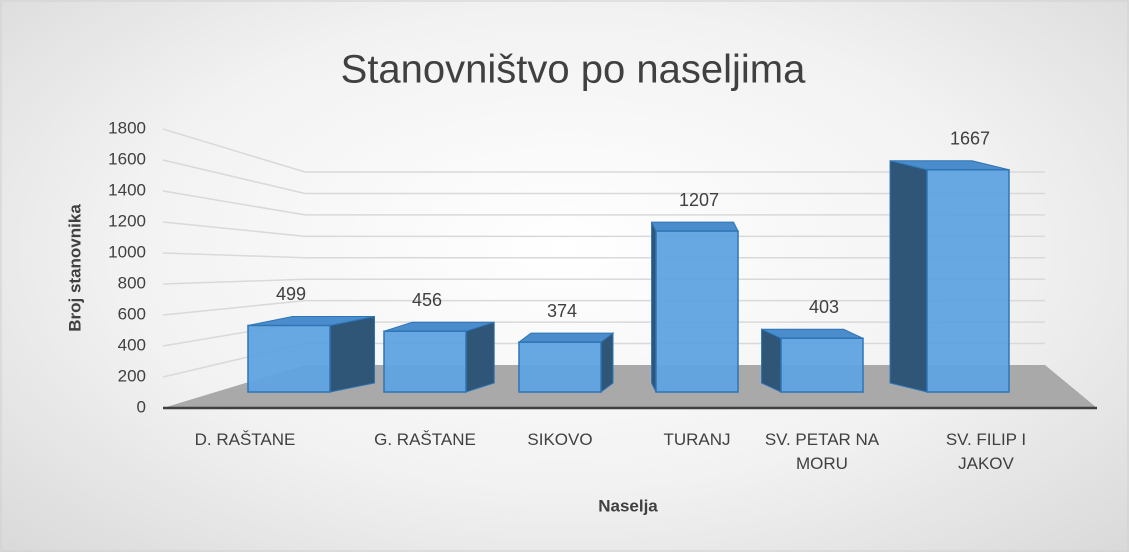 This screenshot has width=1129, height=552. Describe the element at coordinates (573, 70) in the screenshot. I see `chart-title: Stanovništvo po naseljima` at that location.